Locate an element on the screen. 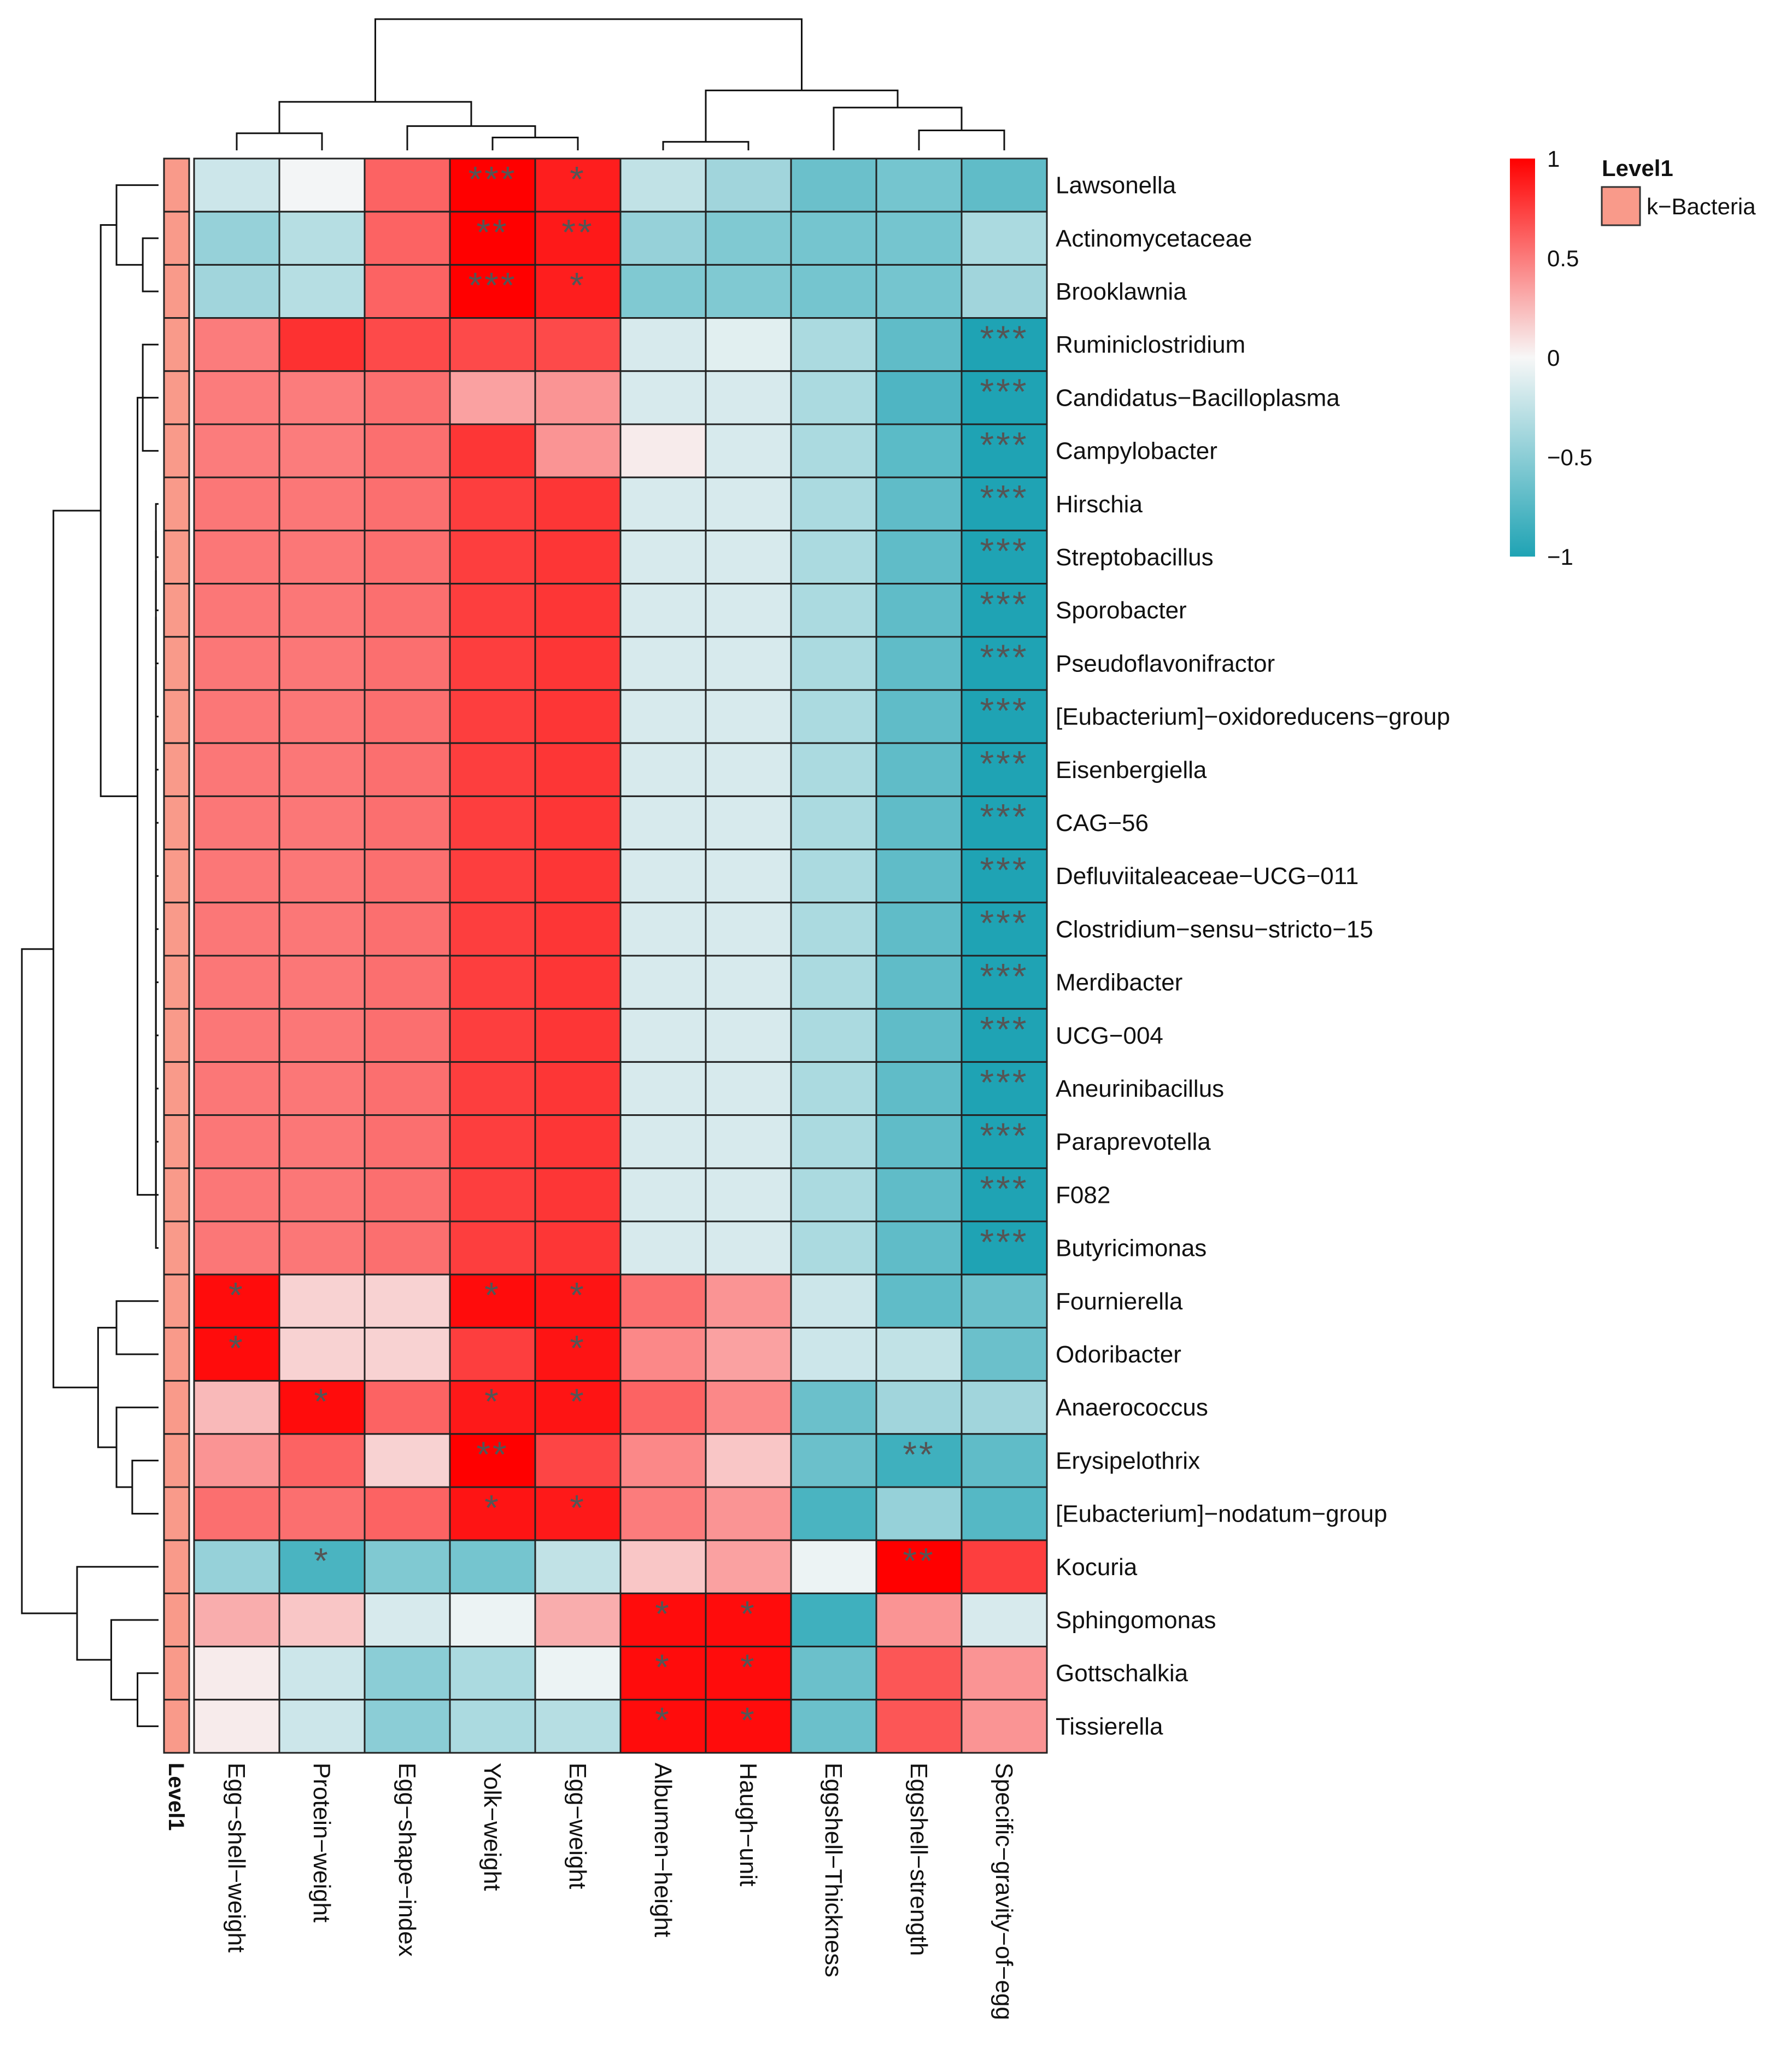 The image size is (1792, 2059). row-label: Butyricimonas is located at coordinates (1131, 1248).